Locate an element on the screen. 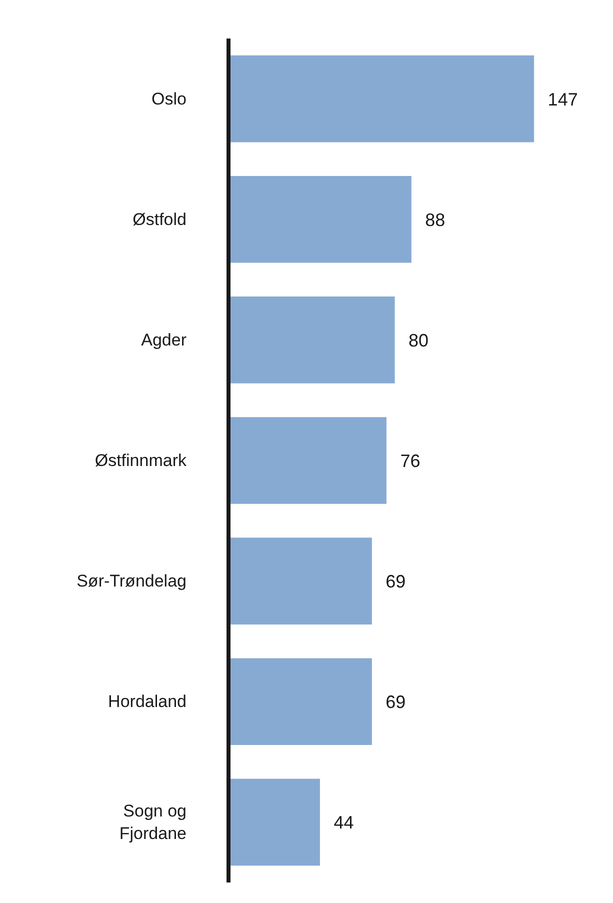  y-tick-label: Hordaland is located at coordinates (147, 702).